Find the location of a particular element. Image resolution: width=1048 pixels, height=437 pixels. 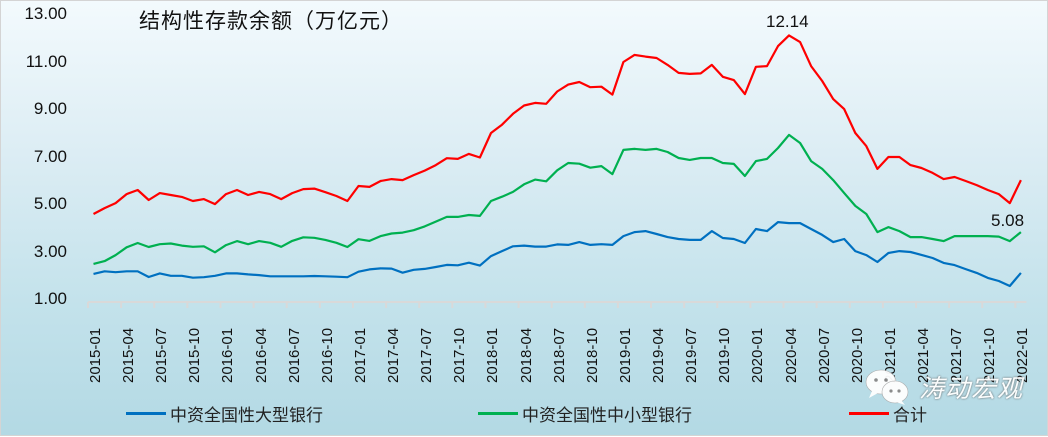

x-axis-line is located at coordinates (557, 304).